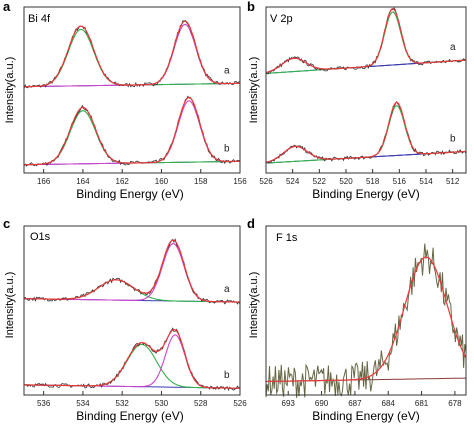  What do you see at coordinates (453, 181) in the screenshot?
I see `x-tick-label: 512` at bounding box center [453, 181].